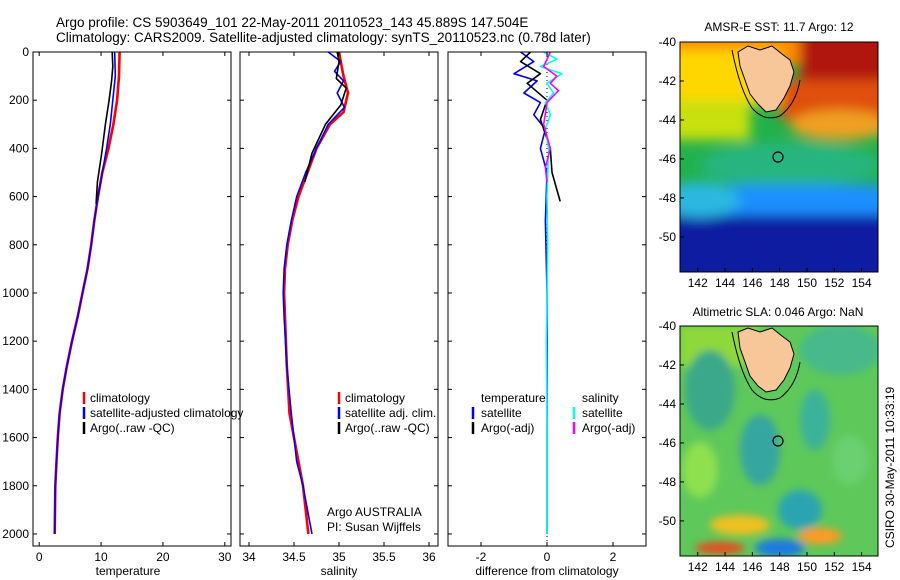  What do you see at coordinates (166, 413) in the screenshot?
I see `legend-label: satellite-adjusted climatology` at bounding box center [166, 413].